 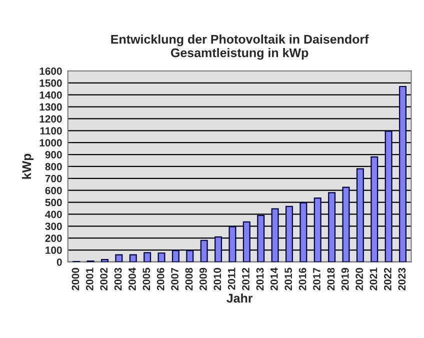 I want to click on y-tick-label: 1000, so click(x=51, y=142).